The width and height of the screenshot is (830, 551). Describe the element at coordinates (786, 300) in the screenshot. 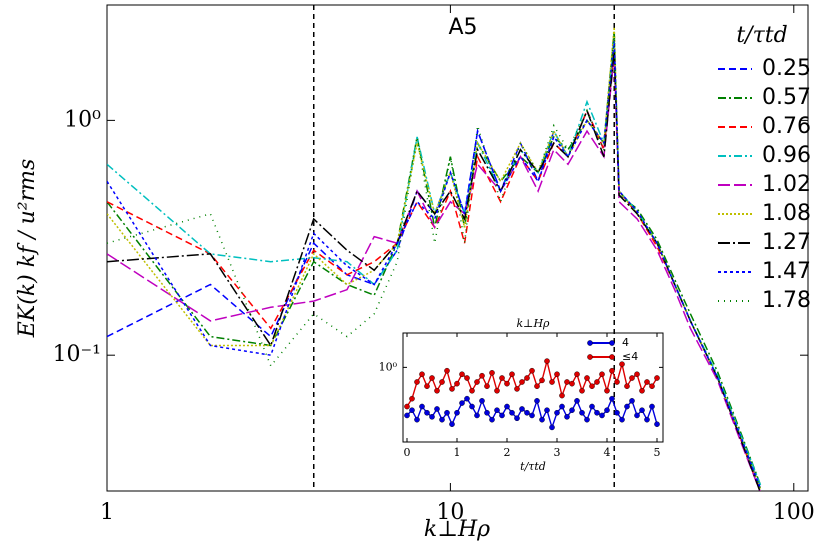

I see `legend-label: 1.78` at that location.